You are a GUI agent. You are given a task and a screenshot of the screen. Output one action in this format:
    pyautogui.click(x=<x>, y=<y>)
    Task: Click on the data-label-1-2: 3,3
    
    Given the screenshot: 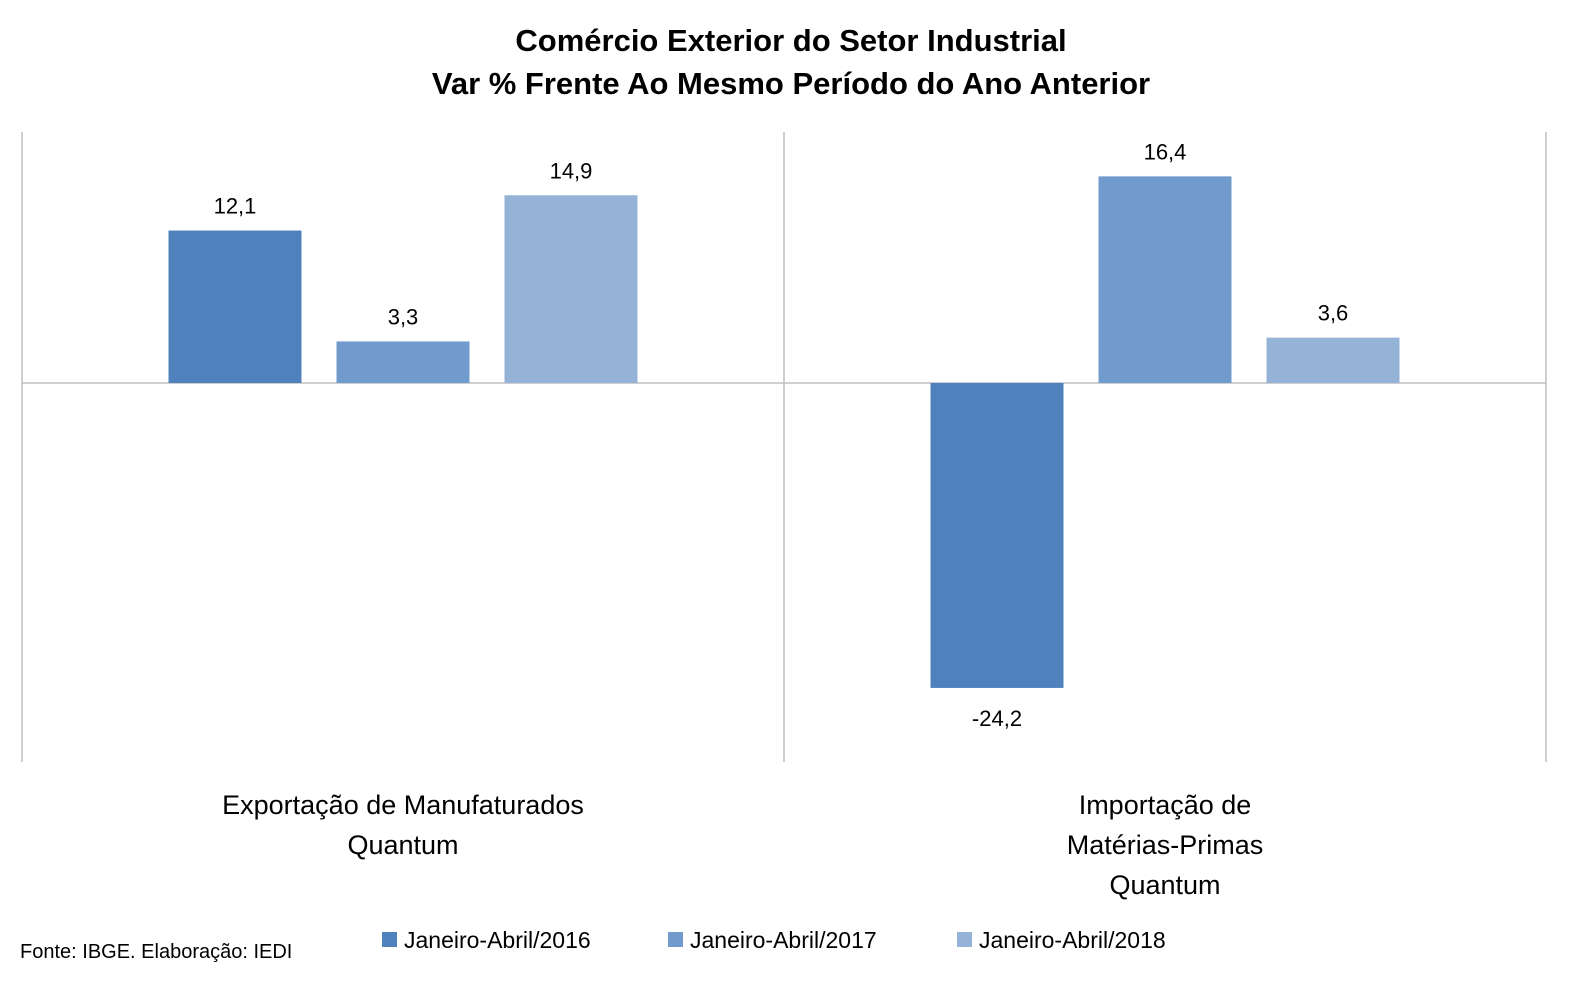 What is the action you would take?
    pyautogui.click(x=403, y=316)
    